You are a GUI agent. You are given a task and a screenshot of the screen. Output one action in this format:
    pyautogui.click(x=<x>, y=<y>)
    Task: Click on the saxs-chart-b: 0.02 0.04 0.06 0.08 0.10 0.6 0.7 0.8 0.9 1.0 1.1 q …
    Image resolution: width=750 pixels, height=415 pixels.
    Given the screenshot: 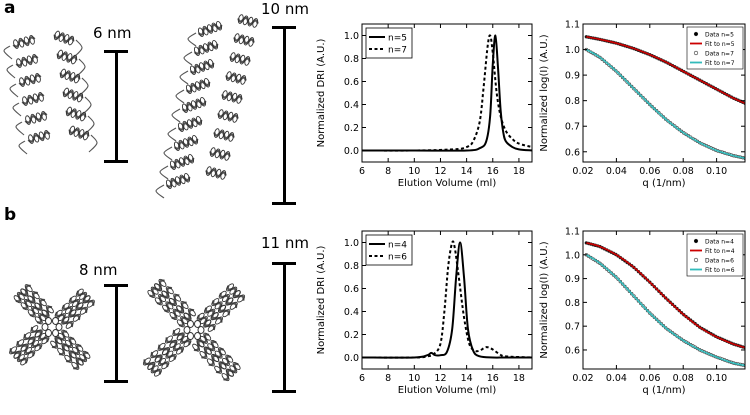 What is the action you would take?
    pyautogui.click(x=642, y=311)
    